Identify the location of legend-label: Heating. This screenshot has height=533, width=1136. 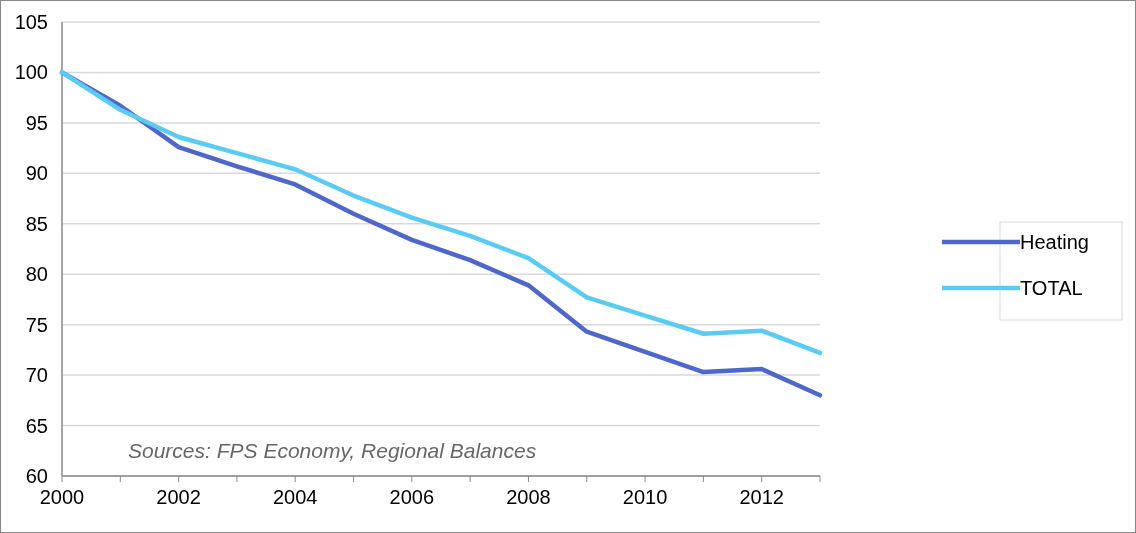
(1054, 242).